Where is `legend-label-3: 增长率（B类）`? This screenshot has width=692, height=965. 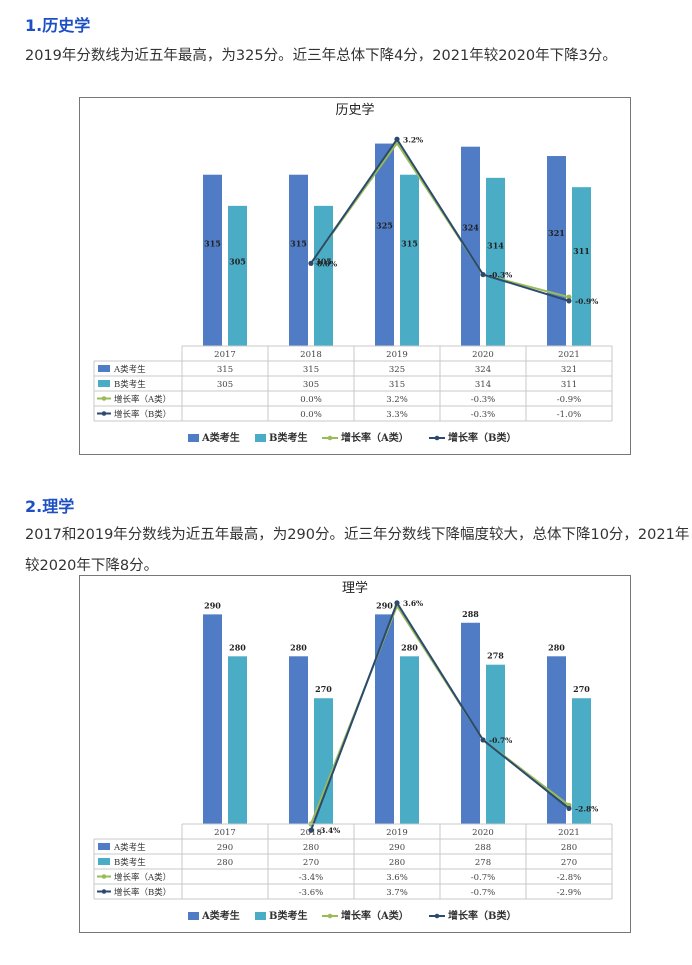 legend-label-3: 增长率（B类） is located at coordinates (482, 437).